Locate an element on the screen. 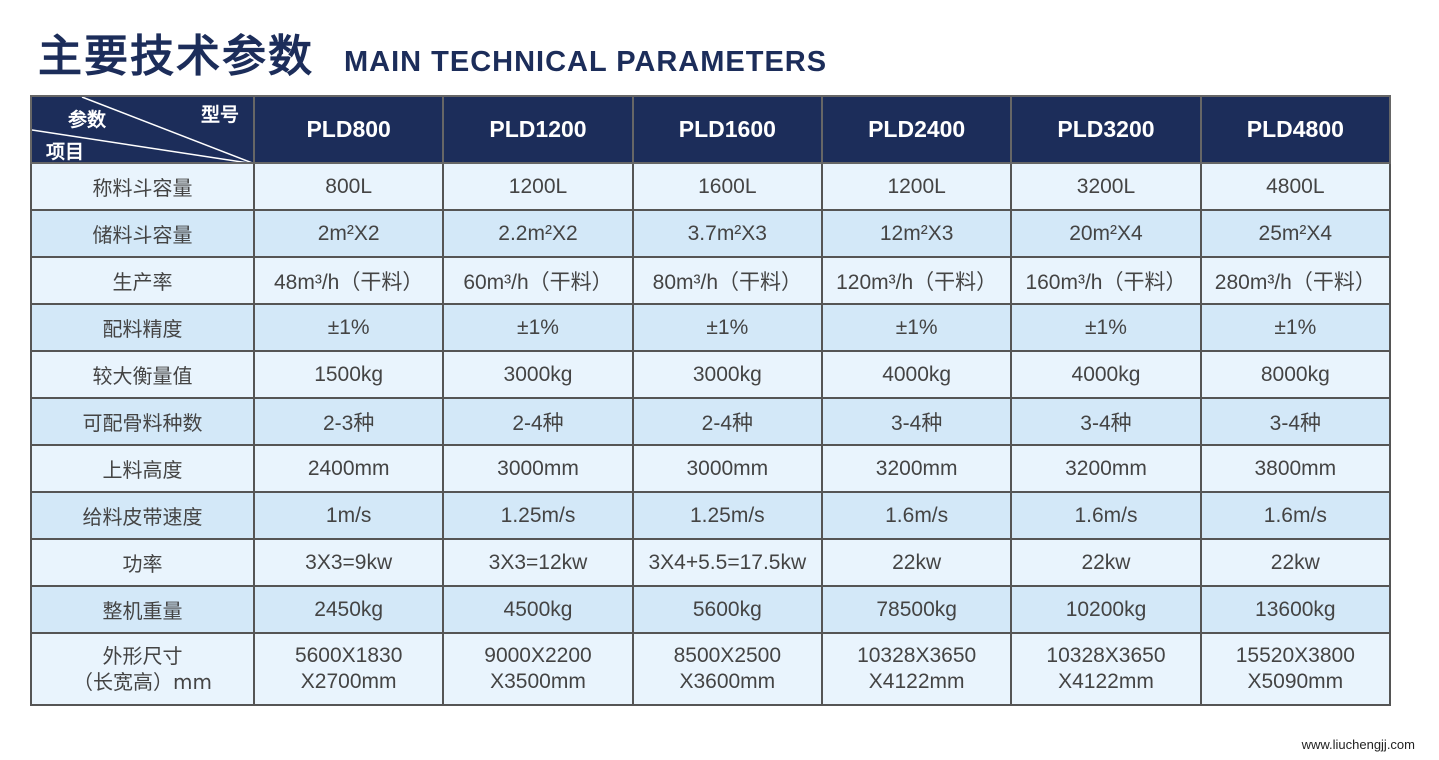 The height and width of the screenshot is (760, 1439). table-cell: 22kw is located at coordinates (916, 562).